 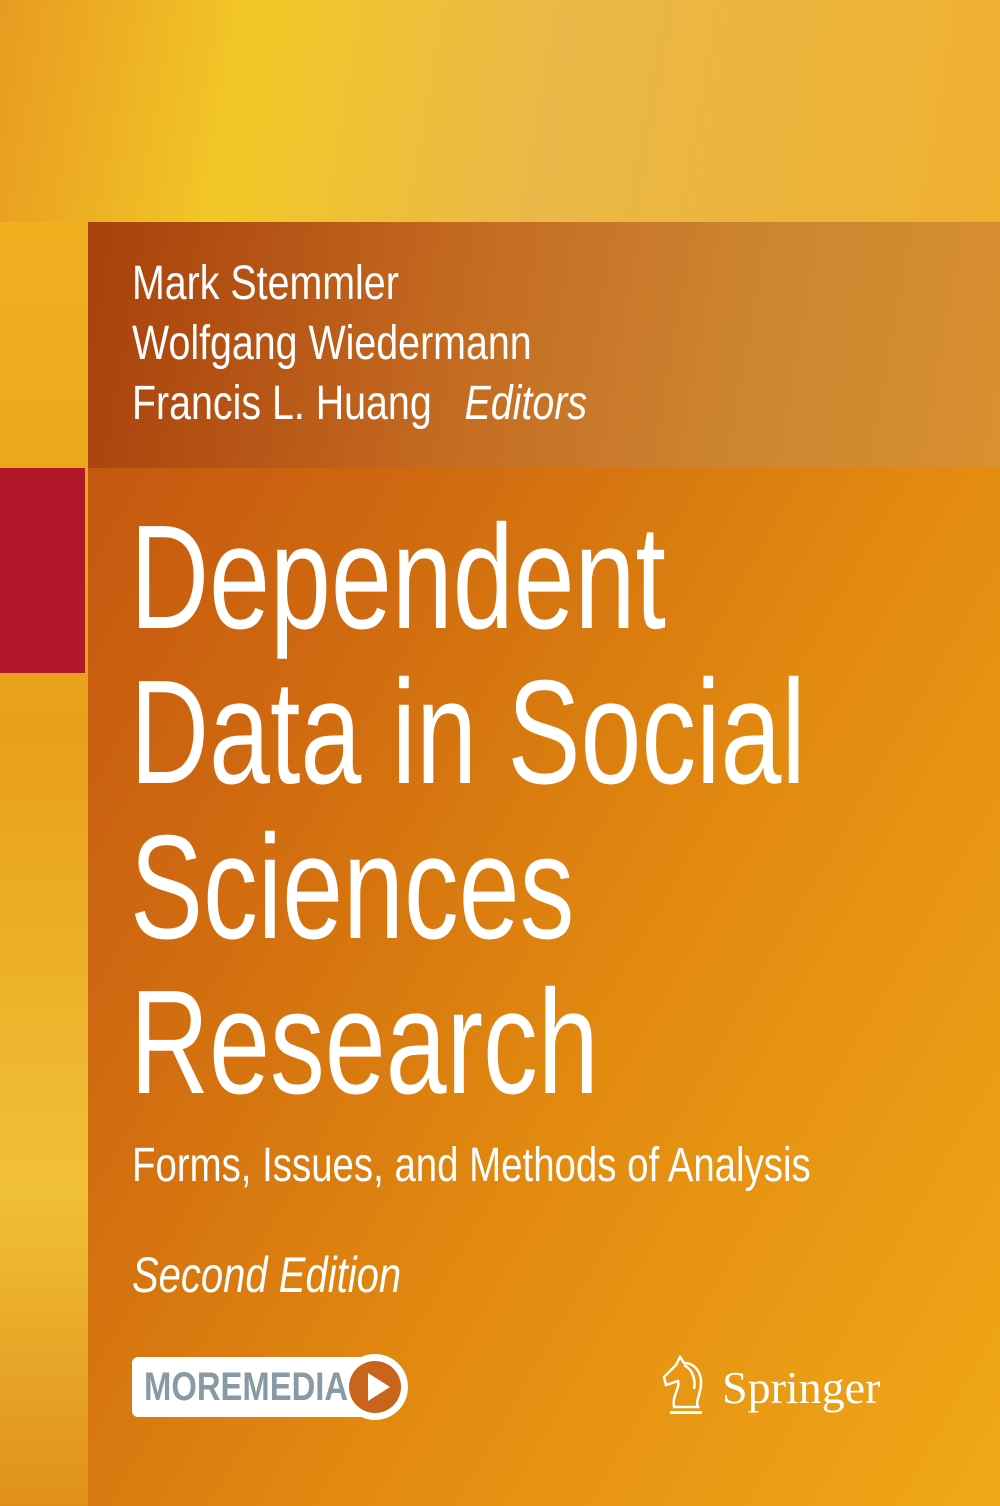 I want to click on red-accent-block, so click(x=42, y=570).